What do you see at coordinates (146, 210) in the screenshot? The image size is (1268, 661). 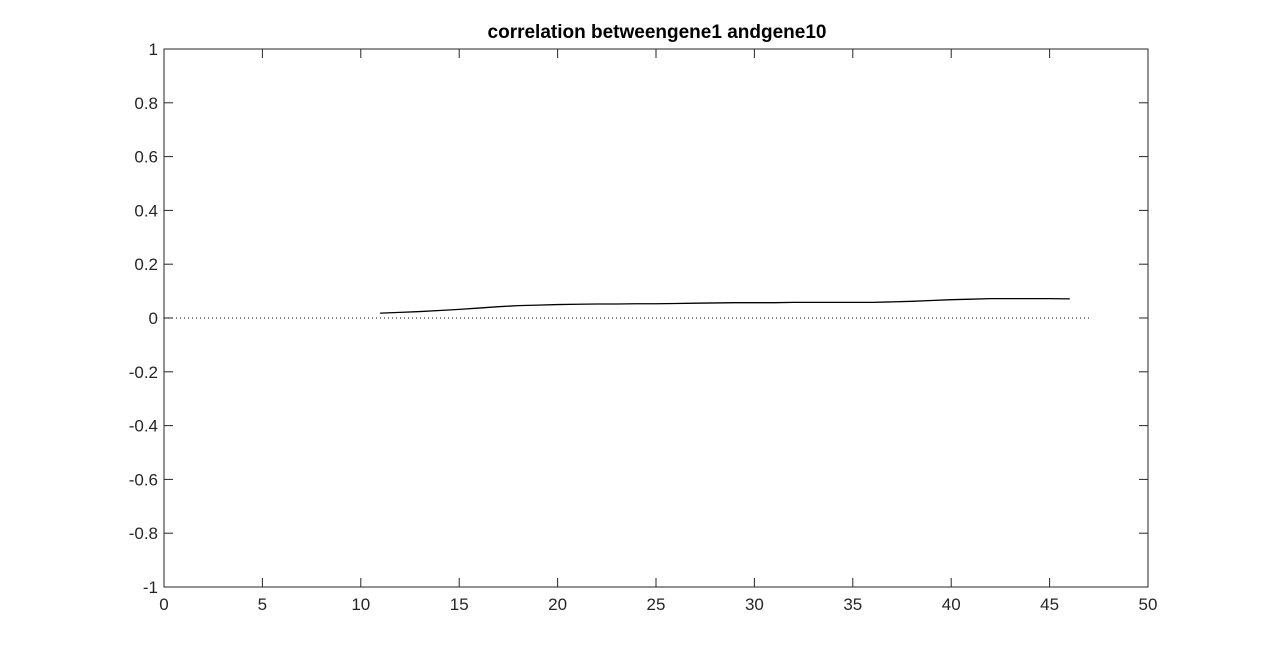 I see `y-tick-label: 0.4` at bounding box center [146, 210].